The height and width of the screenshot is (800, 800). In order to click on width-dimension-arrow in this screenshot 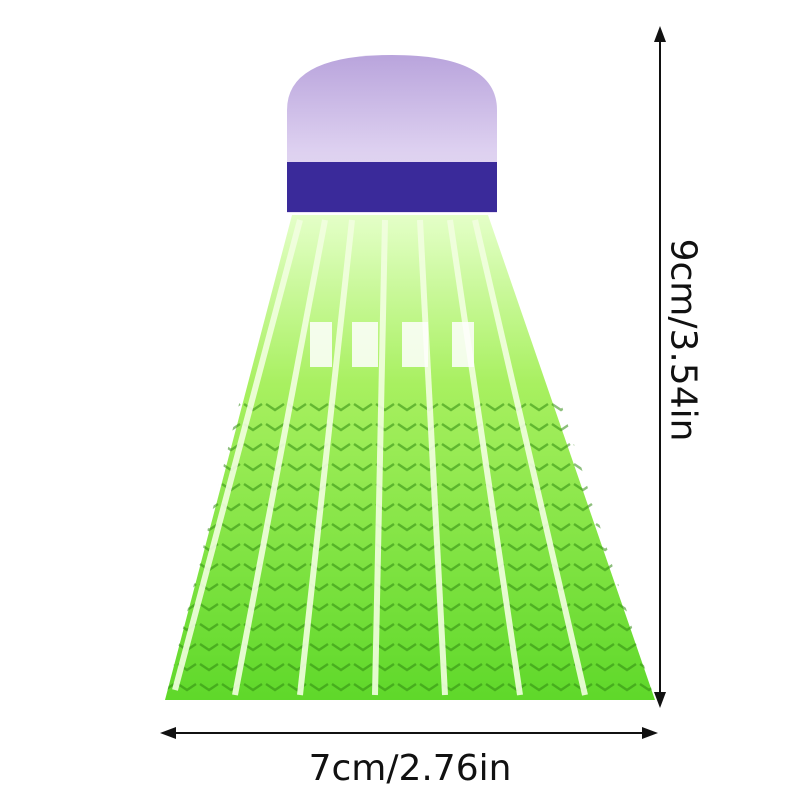, I will do `click(409, 733)`.